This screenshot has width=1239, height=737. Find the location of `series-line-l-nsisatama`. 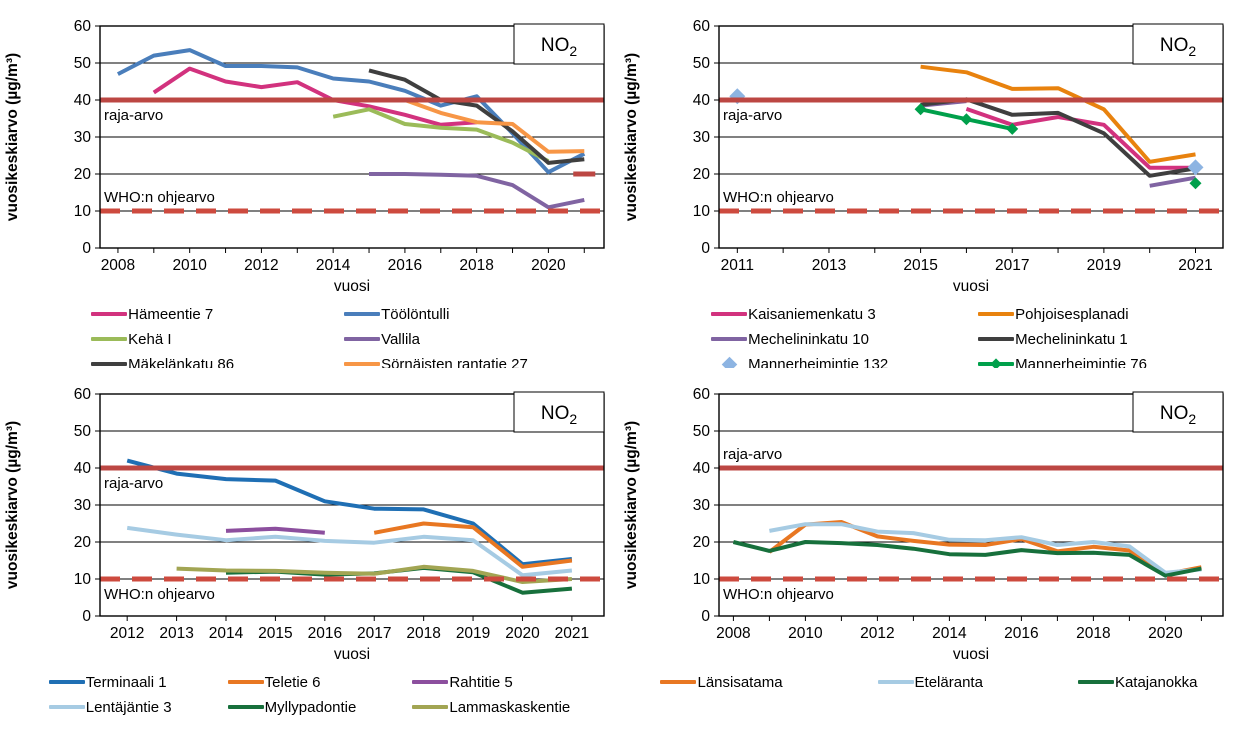

series-line-l-nsisatama is located at coordinates (985, 548).